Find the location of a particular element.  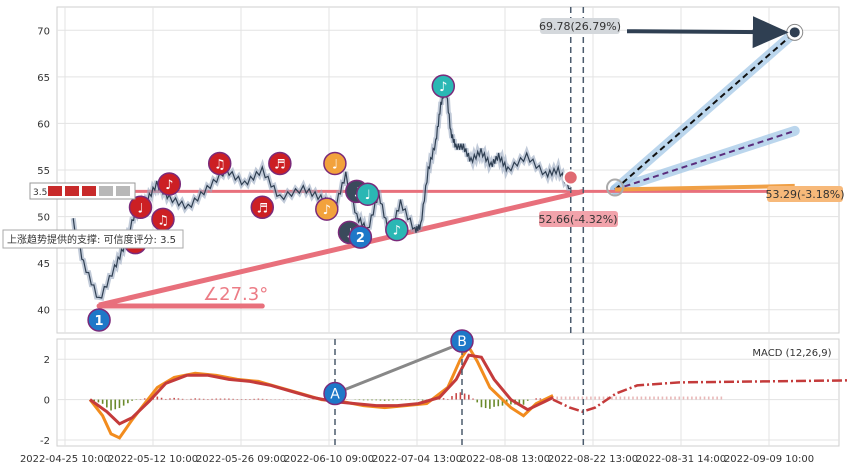

macd-point-b: B is located at coordinates (462, 341).